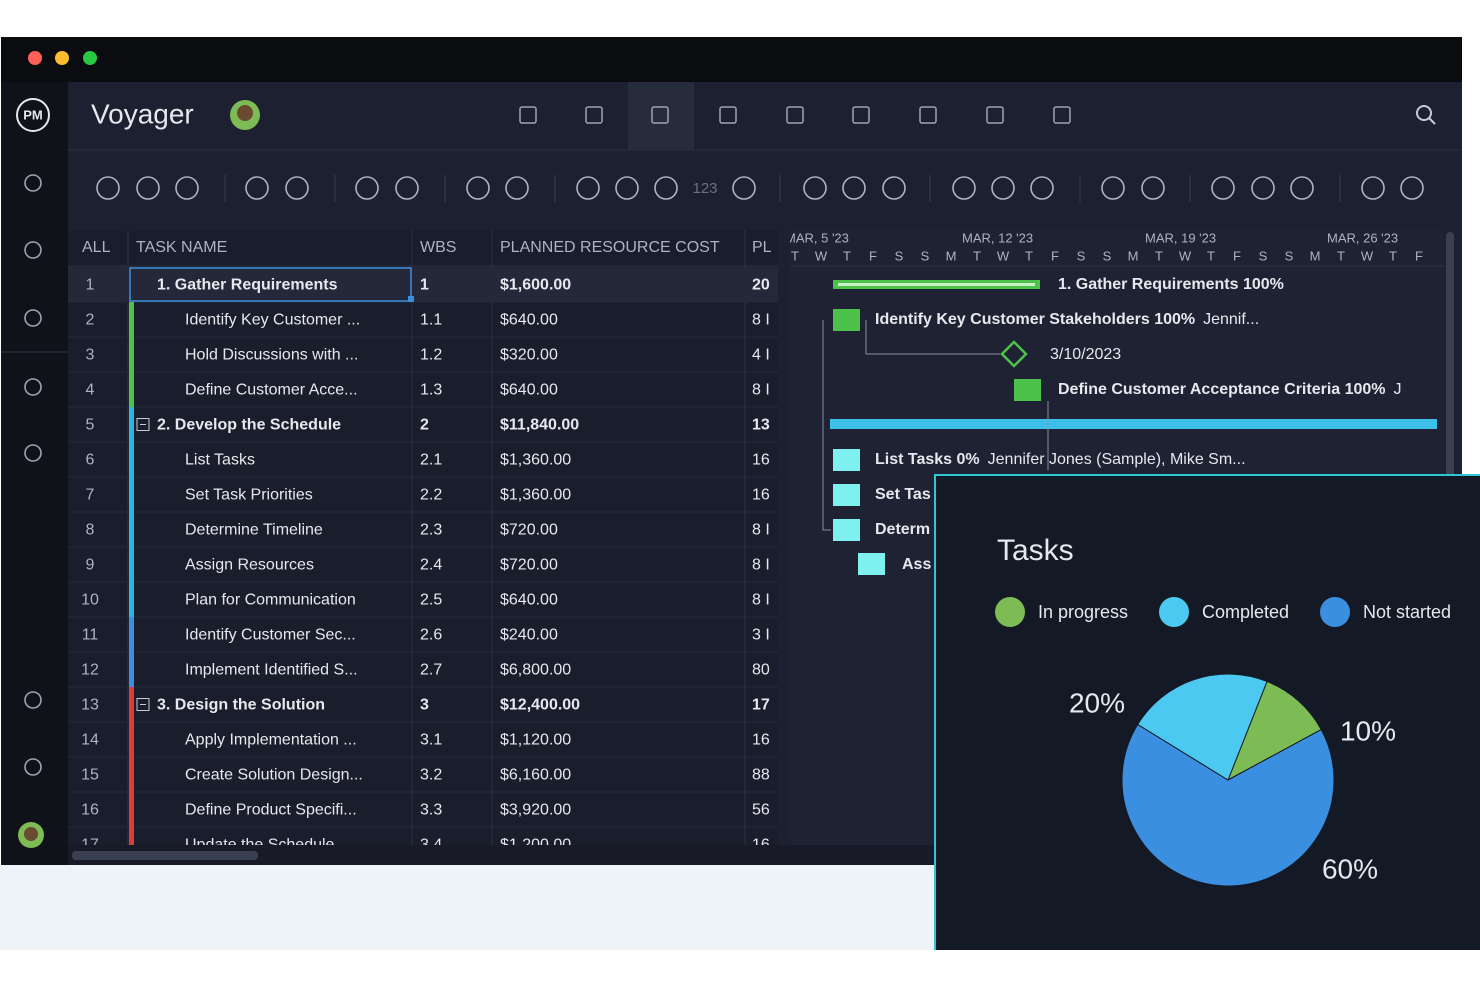 The image size is (1480, 987). Describe the element at coordinates (761, 285) in the screenshot. I see `cell: 20` at that location.